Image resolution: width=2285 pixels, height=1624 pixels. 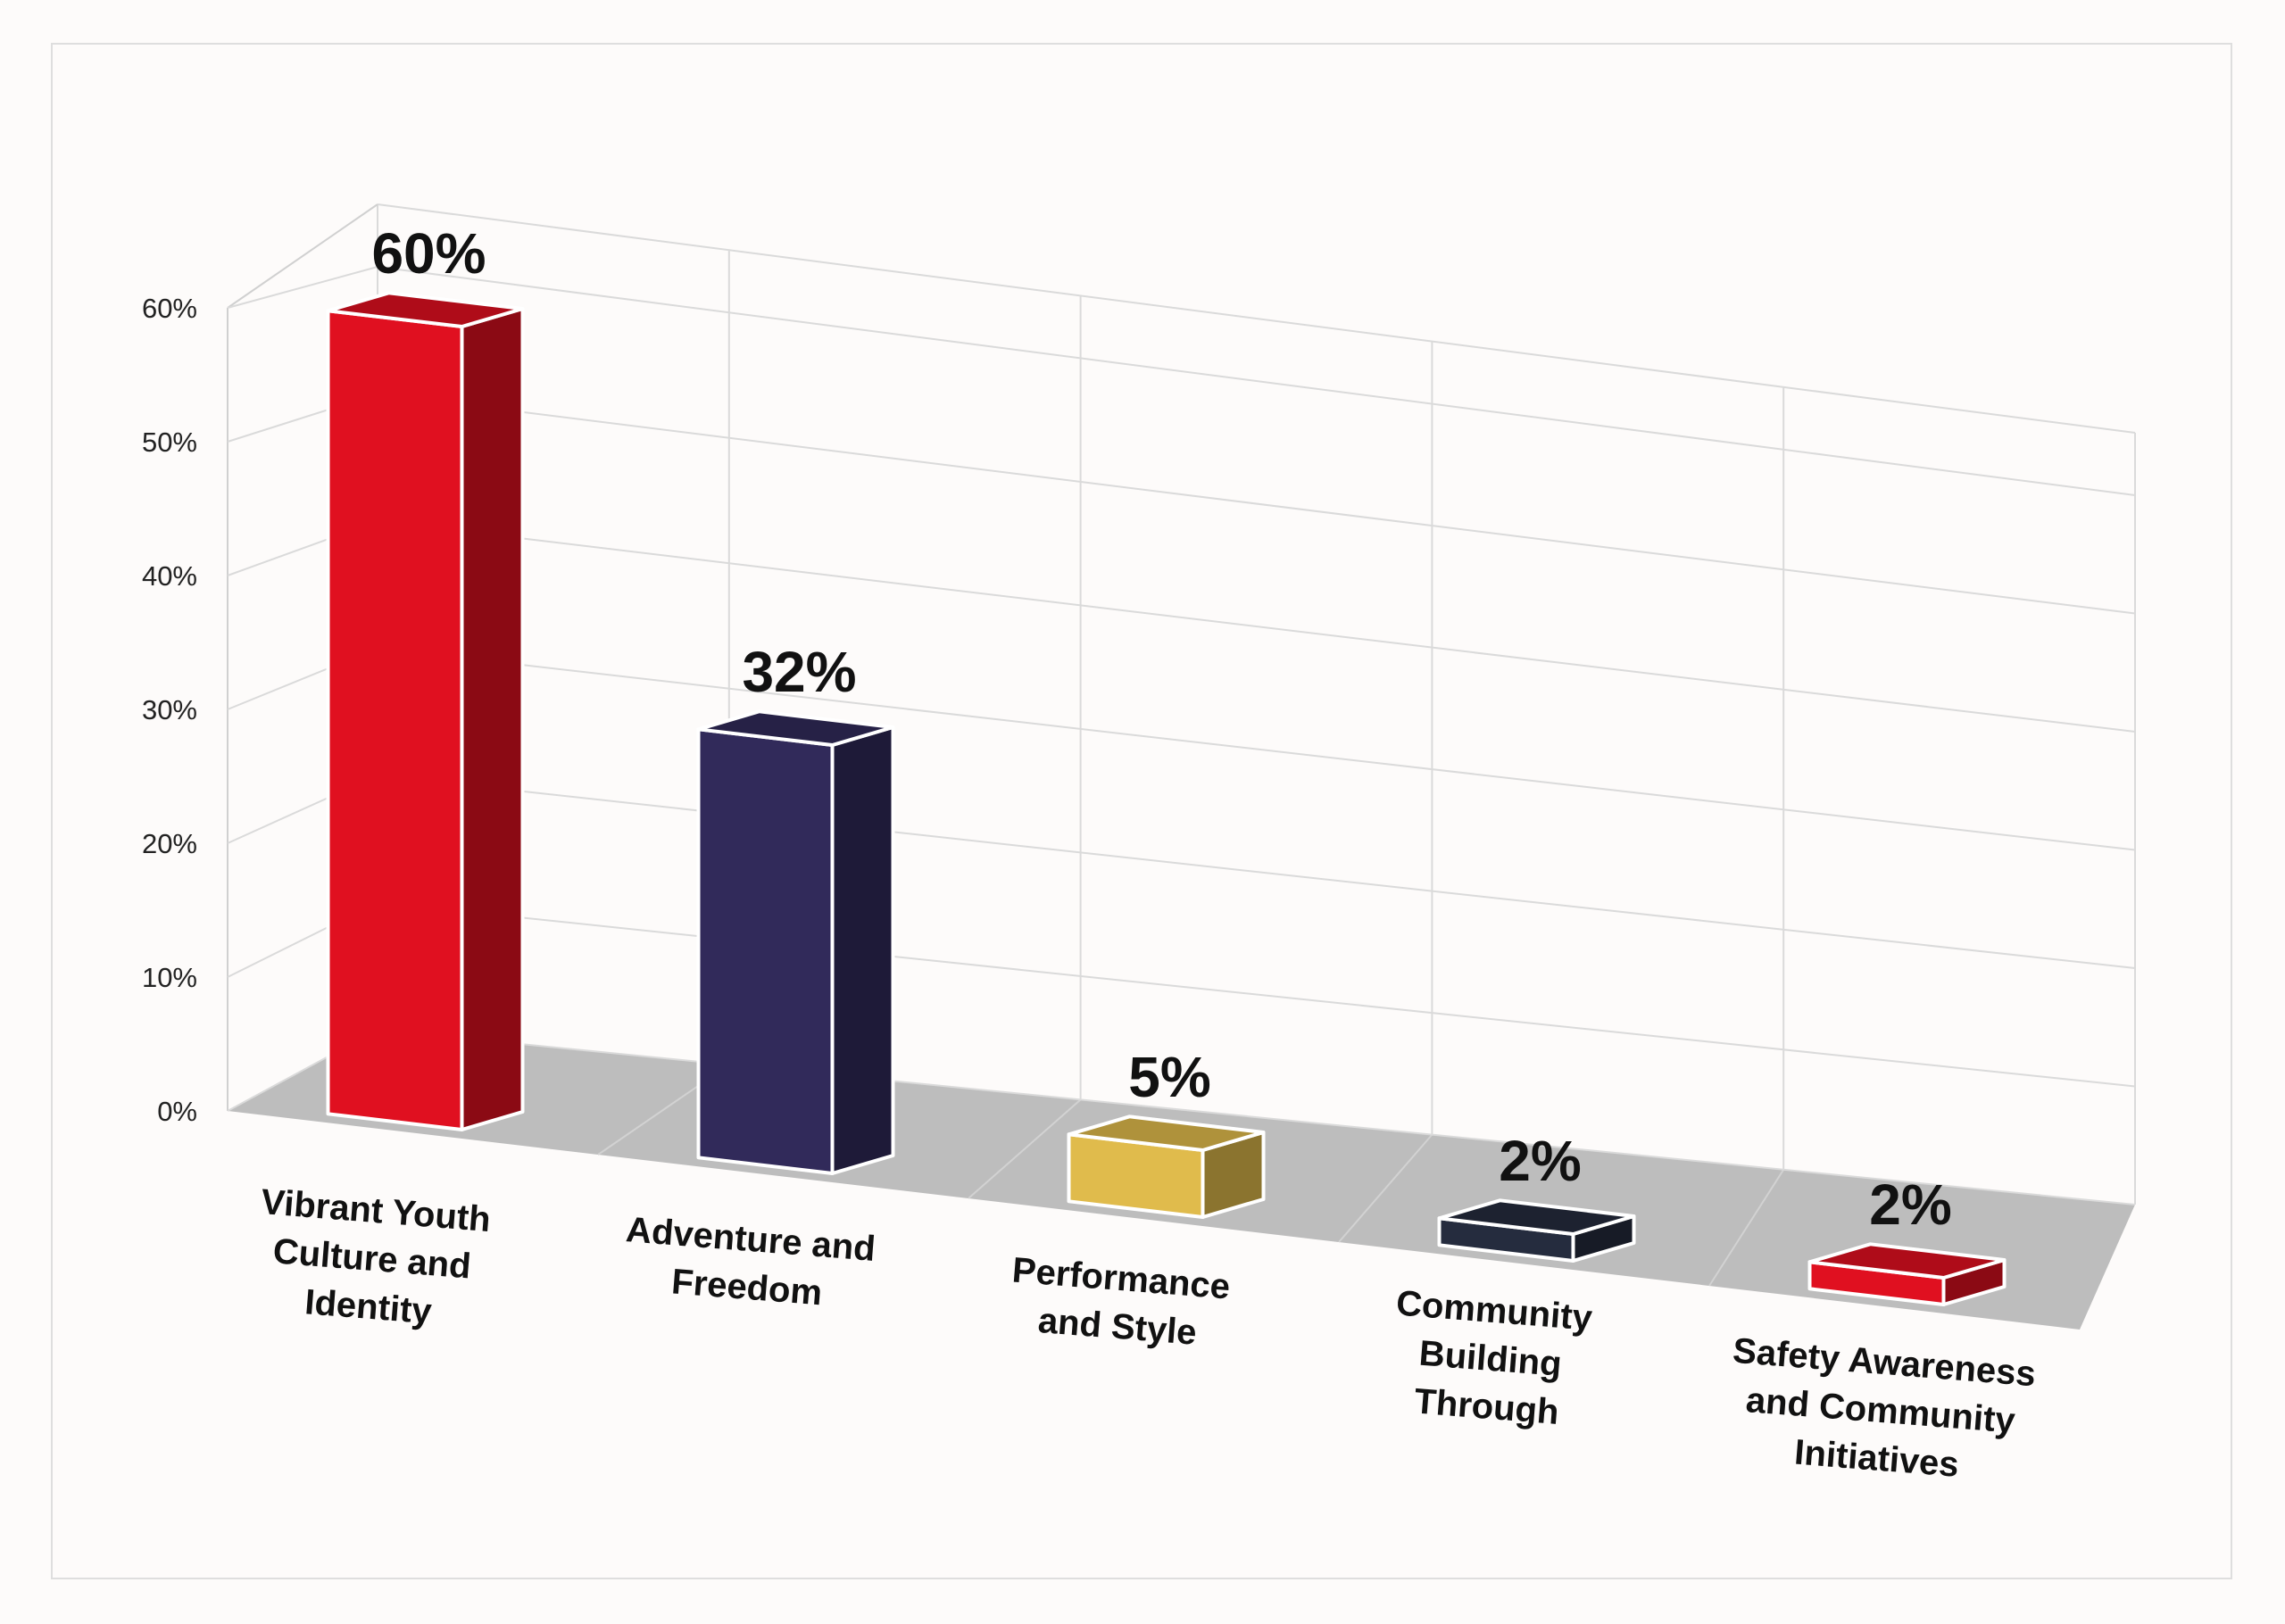 What do you see at coordinates (1876, 1459) in the screenshot?
I see `category-label-line: Initiatives` at bounding box center [1876, 1459].